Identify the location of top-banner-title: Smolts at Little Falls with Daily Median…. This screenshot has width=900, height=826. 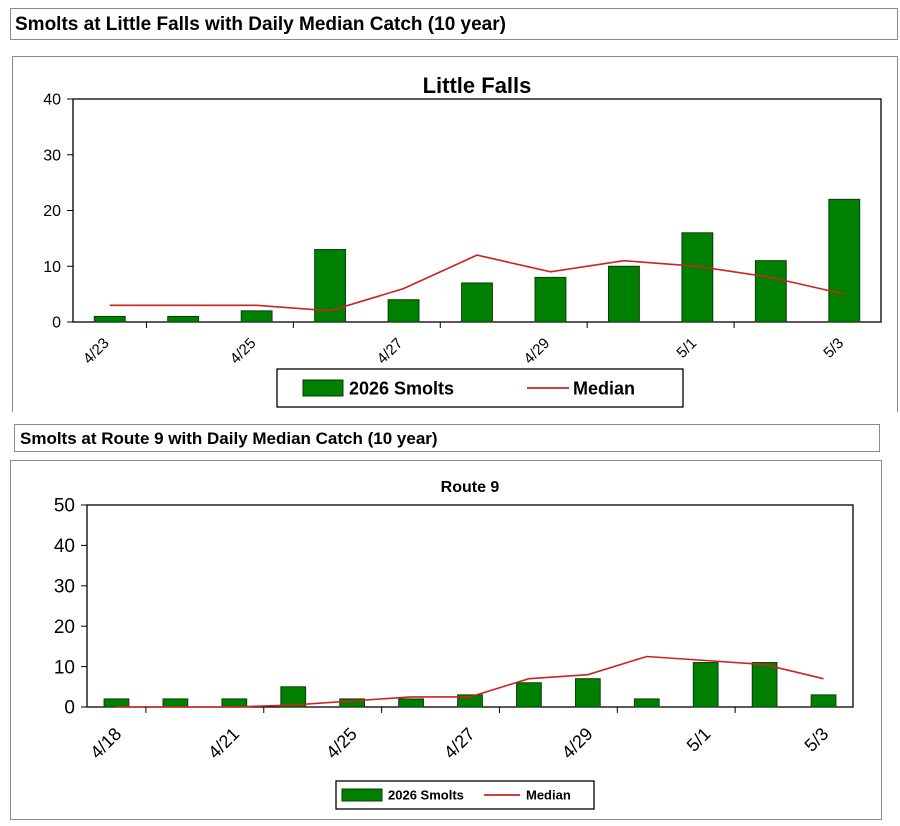
(260, 24).